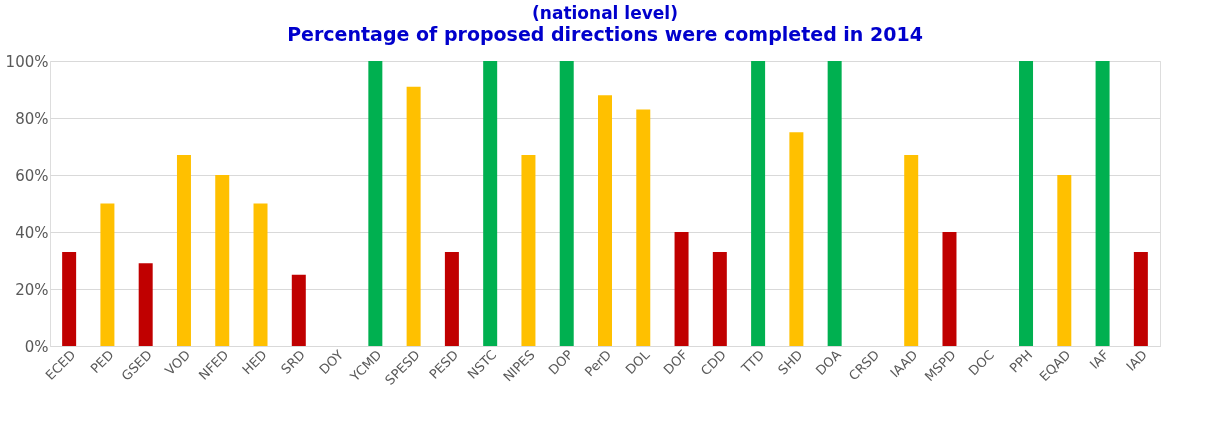  What do you see at coordinates (36, 346) in the screenshot?
I see `y-tick-label: 0%` at bounding box center [36, 346].